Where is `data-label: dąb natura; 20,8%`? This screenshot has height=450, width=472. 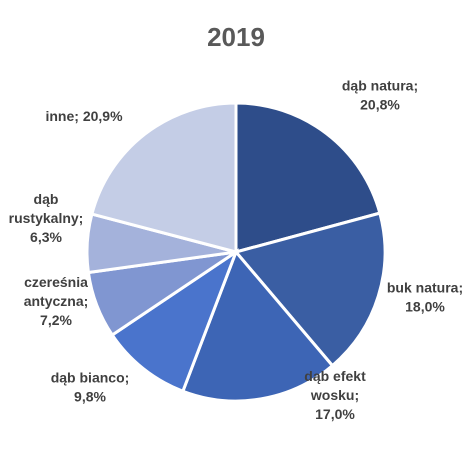
data-label: dąb natura; 20,8% is located at coordinates (380, 95).